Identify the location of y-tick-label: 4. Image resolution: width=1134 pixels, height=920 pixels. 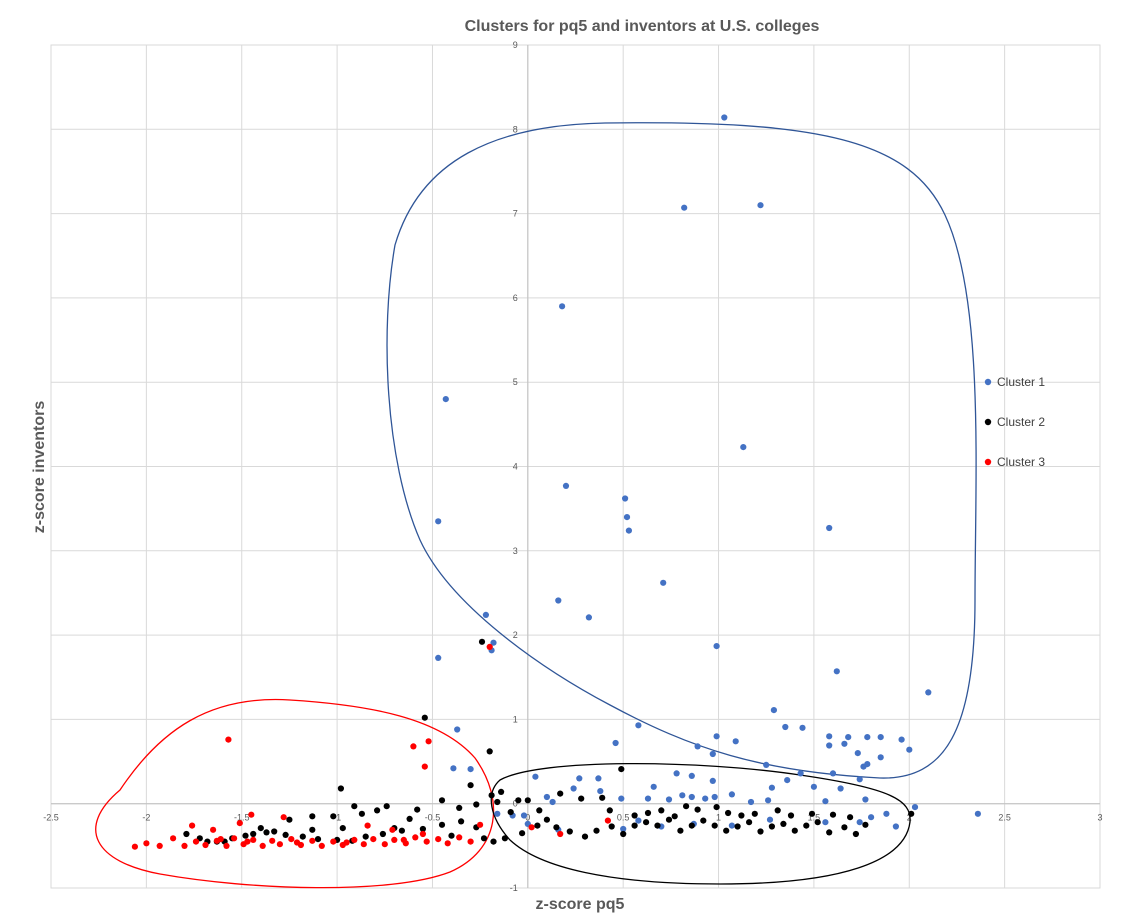
(515, 467).